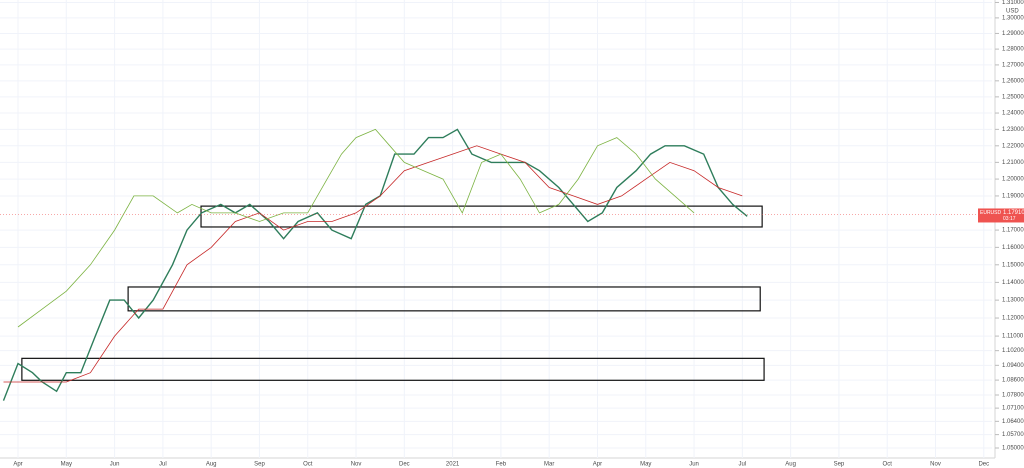 Image resolution: width=1024 pixels, height=468 pixels. What do you see at coordinates (1012, 12) in the screenshot?
I see `axis-unit: USD` at bounding box center [1012, 12].